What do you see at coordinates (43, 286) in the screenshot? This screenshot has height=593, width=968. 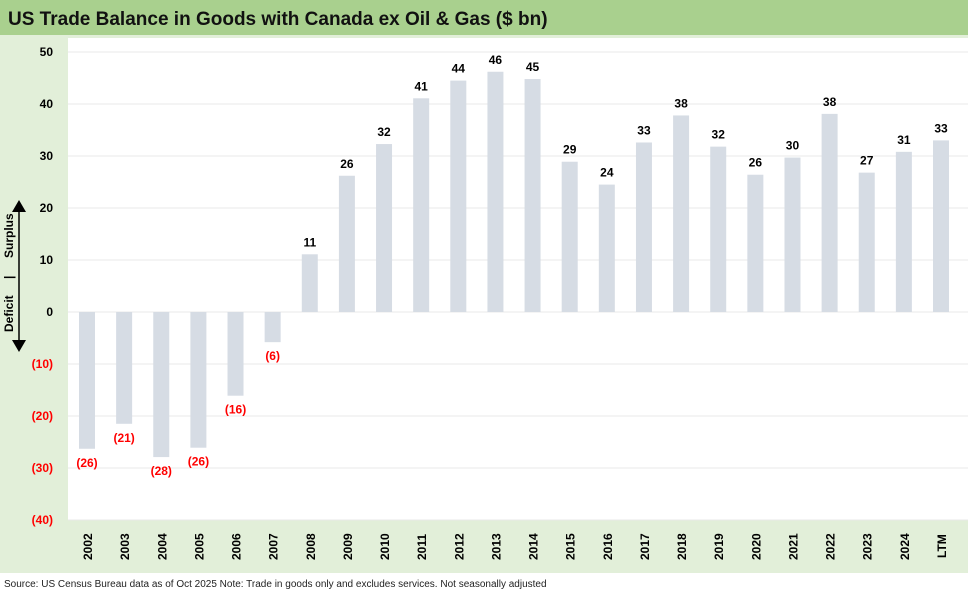 I see `y-axis-ticks: 50 40 30 20 10 0 (10) (20) (30) (40)` at bounding box center [43, 286].